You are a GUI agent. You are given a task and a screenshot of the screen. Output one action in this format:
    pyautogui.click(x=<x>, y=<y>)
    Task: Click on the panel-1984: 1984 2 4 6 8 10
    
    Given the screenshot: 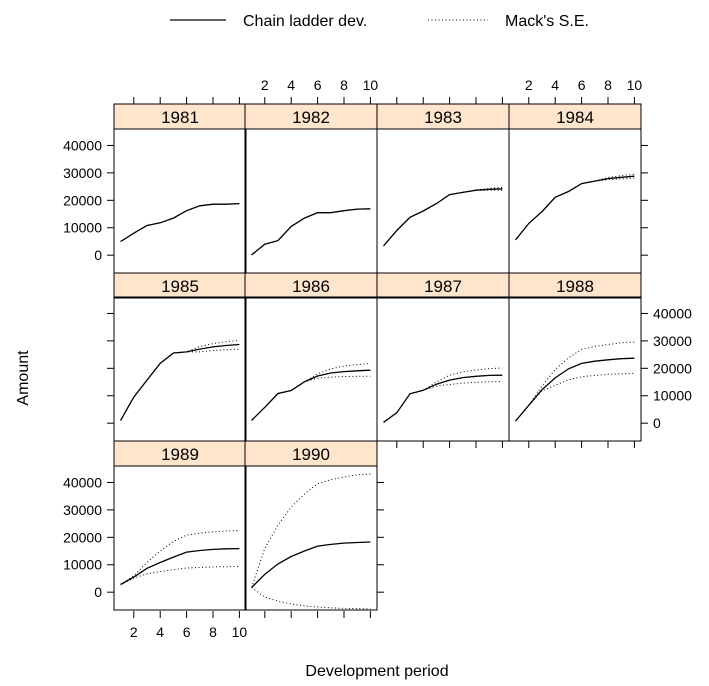 What is the action you would take?
    pyautogui.click(x=578, y=175)
    